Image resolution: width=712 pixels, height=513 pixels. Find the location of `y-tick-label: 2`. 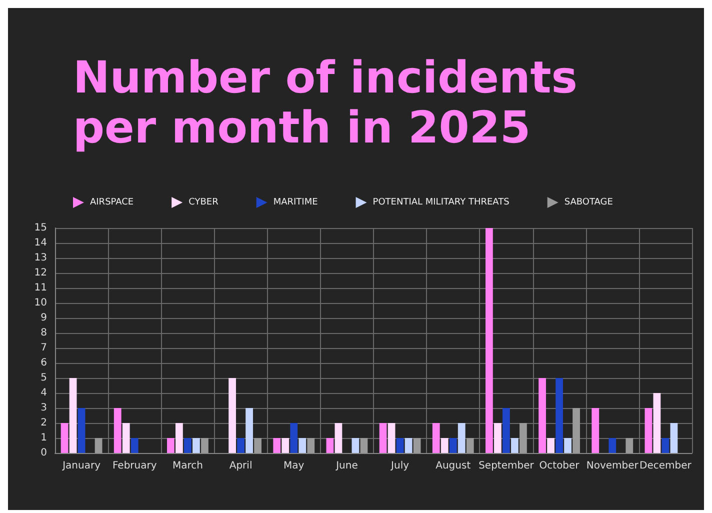

y-tick-label: 2 is located at coordinates (43, 423).